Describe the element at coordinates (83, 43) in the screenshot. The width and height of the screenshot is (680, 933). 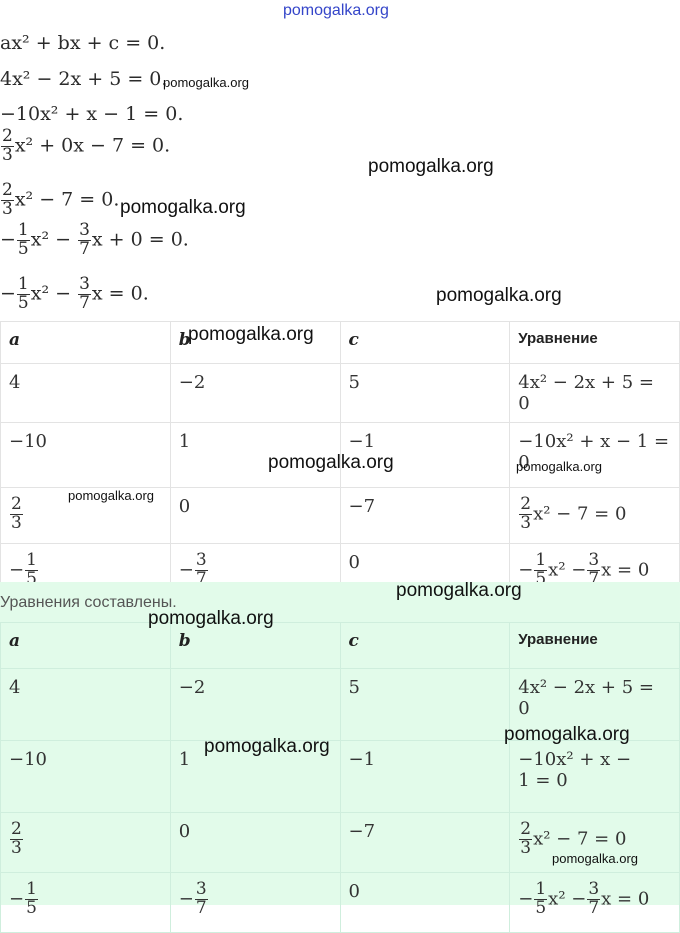
I see `equation-general: ax² + bx + c = 0.` at that location.